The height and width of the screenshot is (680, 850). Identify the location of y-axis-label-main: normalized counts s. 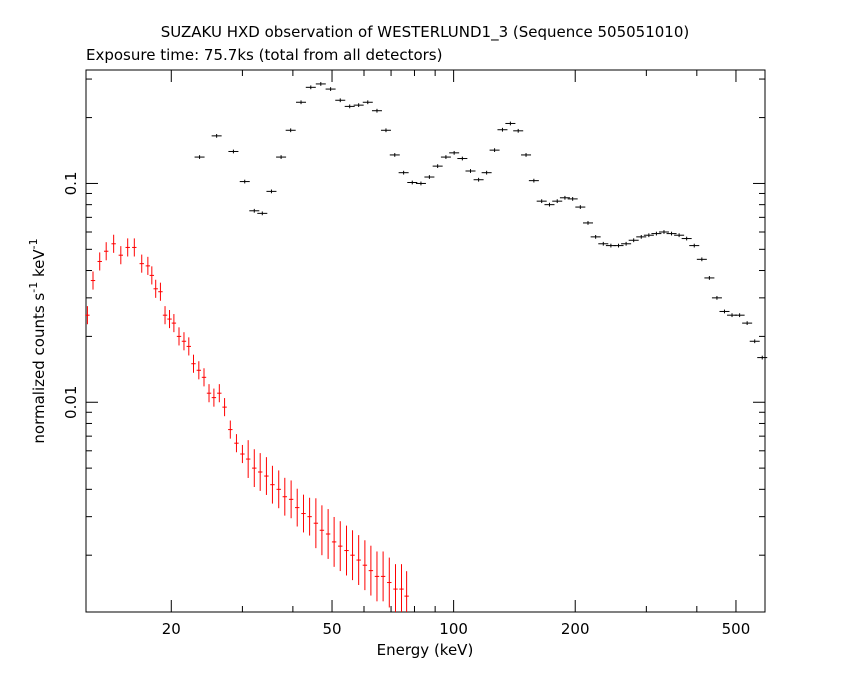
(39, 368).